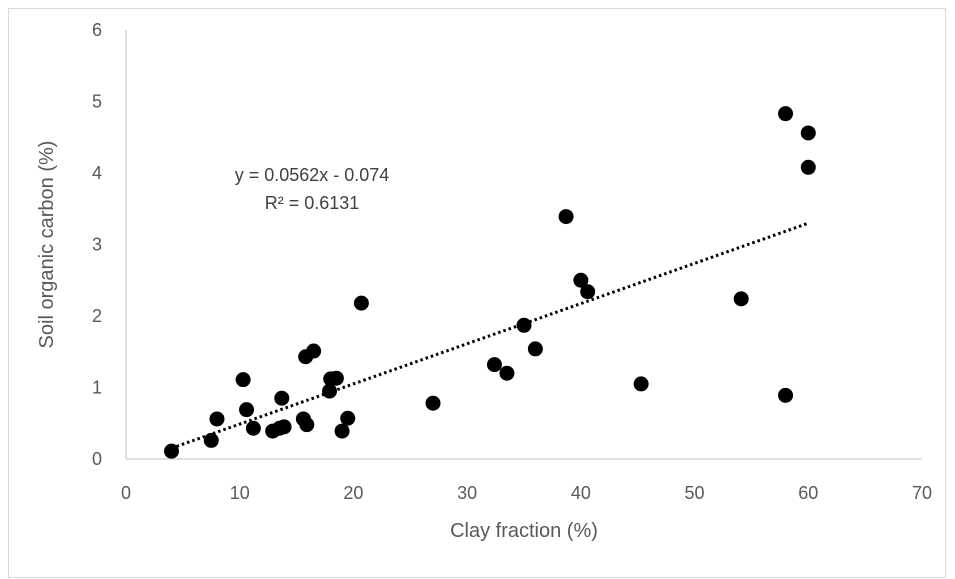 This screenshot has height=579, width=955. Describe the element at coordinates (526, 493) in the screenshot. I see `x-tick-labels: 0 10 20 30 40 50 60 70` at that location.